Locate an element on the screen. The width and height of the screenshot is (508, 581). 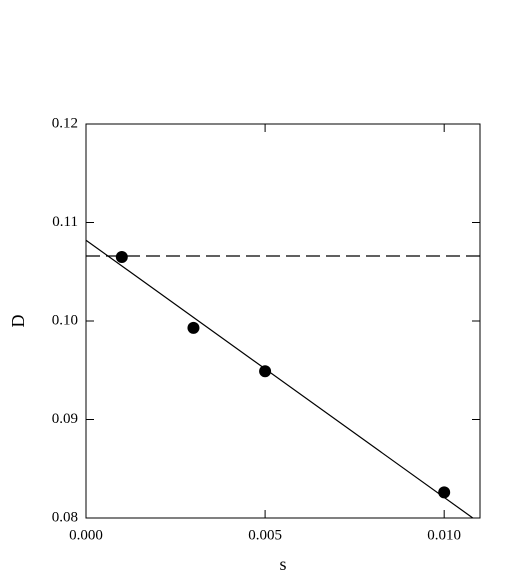
x-tick-label: 0.000 is located at coordinates (86, 535).